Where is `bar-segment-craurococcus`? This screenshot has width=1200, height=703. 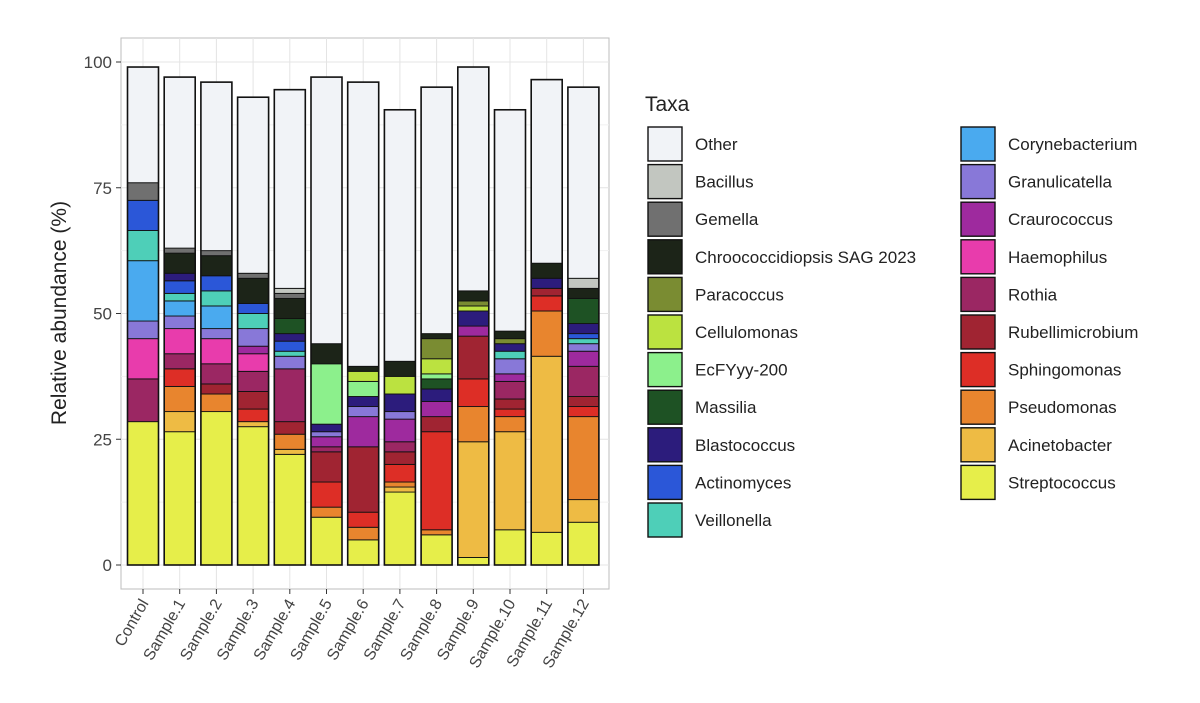
bar-segment-craurococcus is located at coordinates (326, 442).